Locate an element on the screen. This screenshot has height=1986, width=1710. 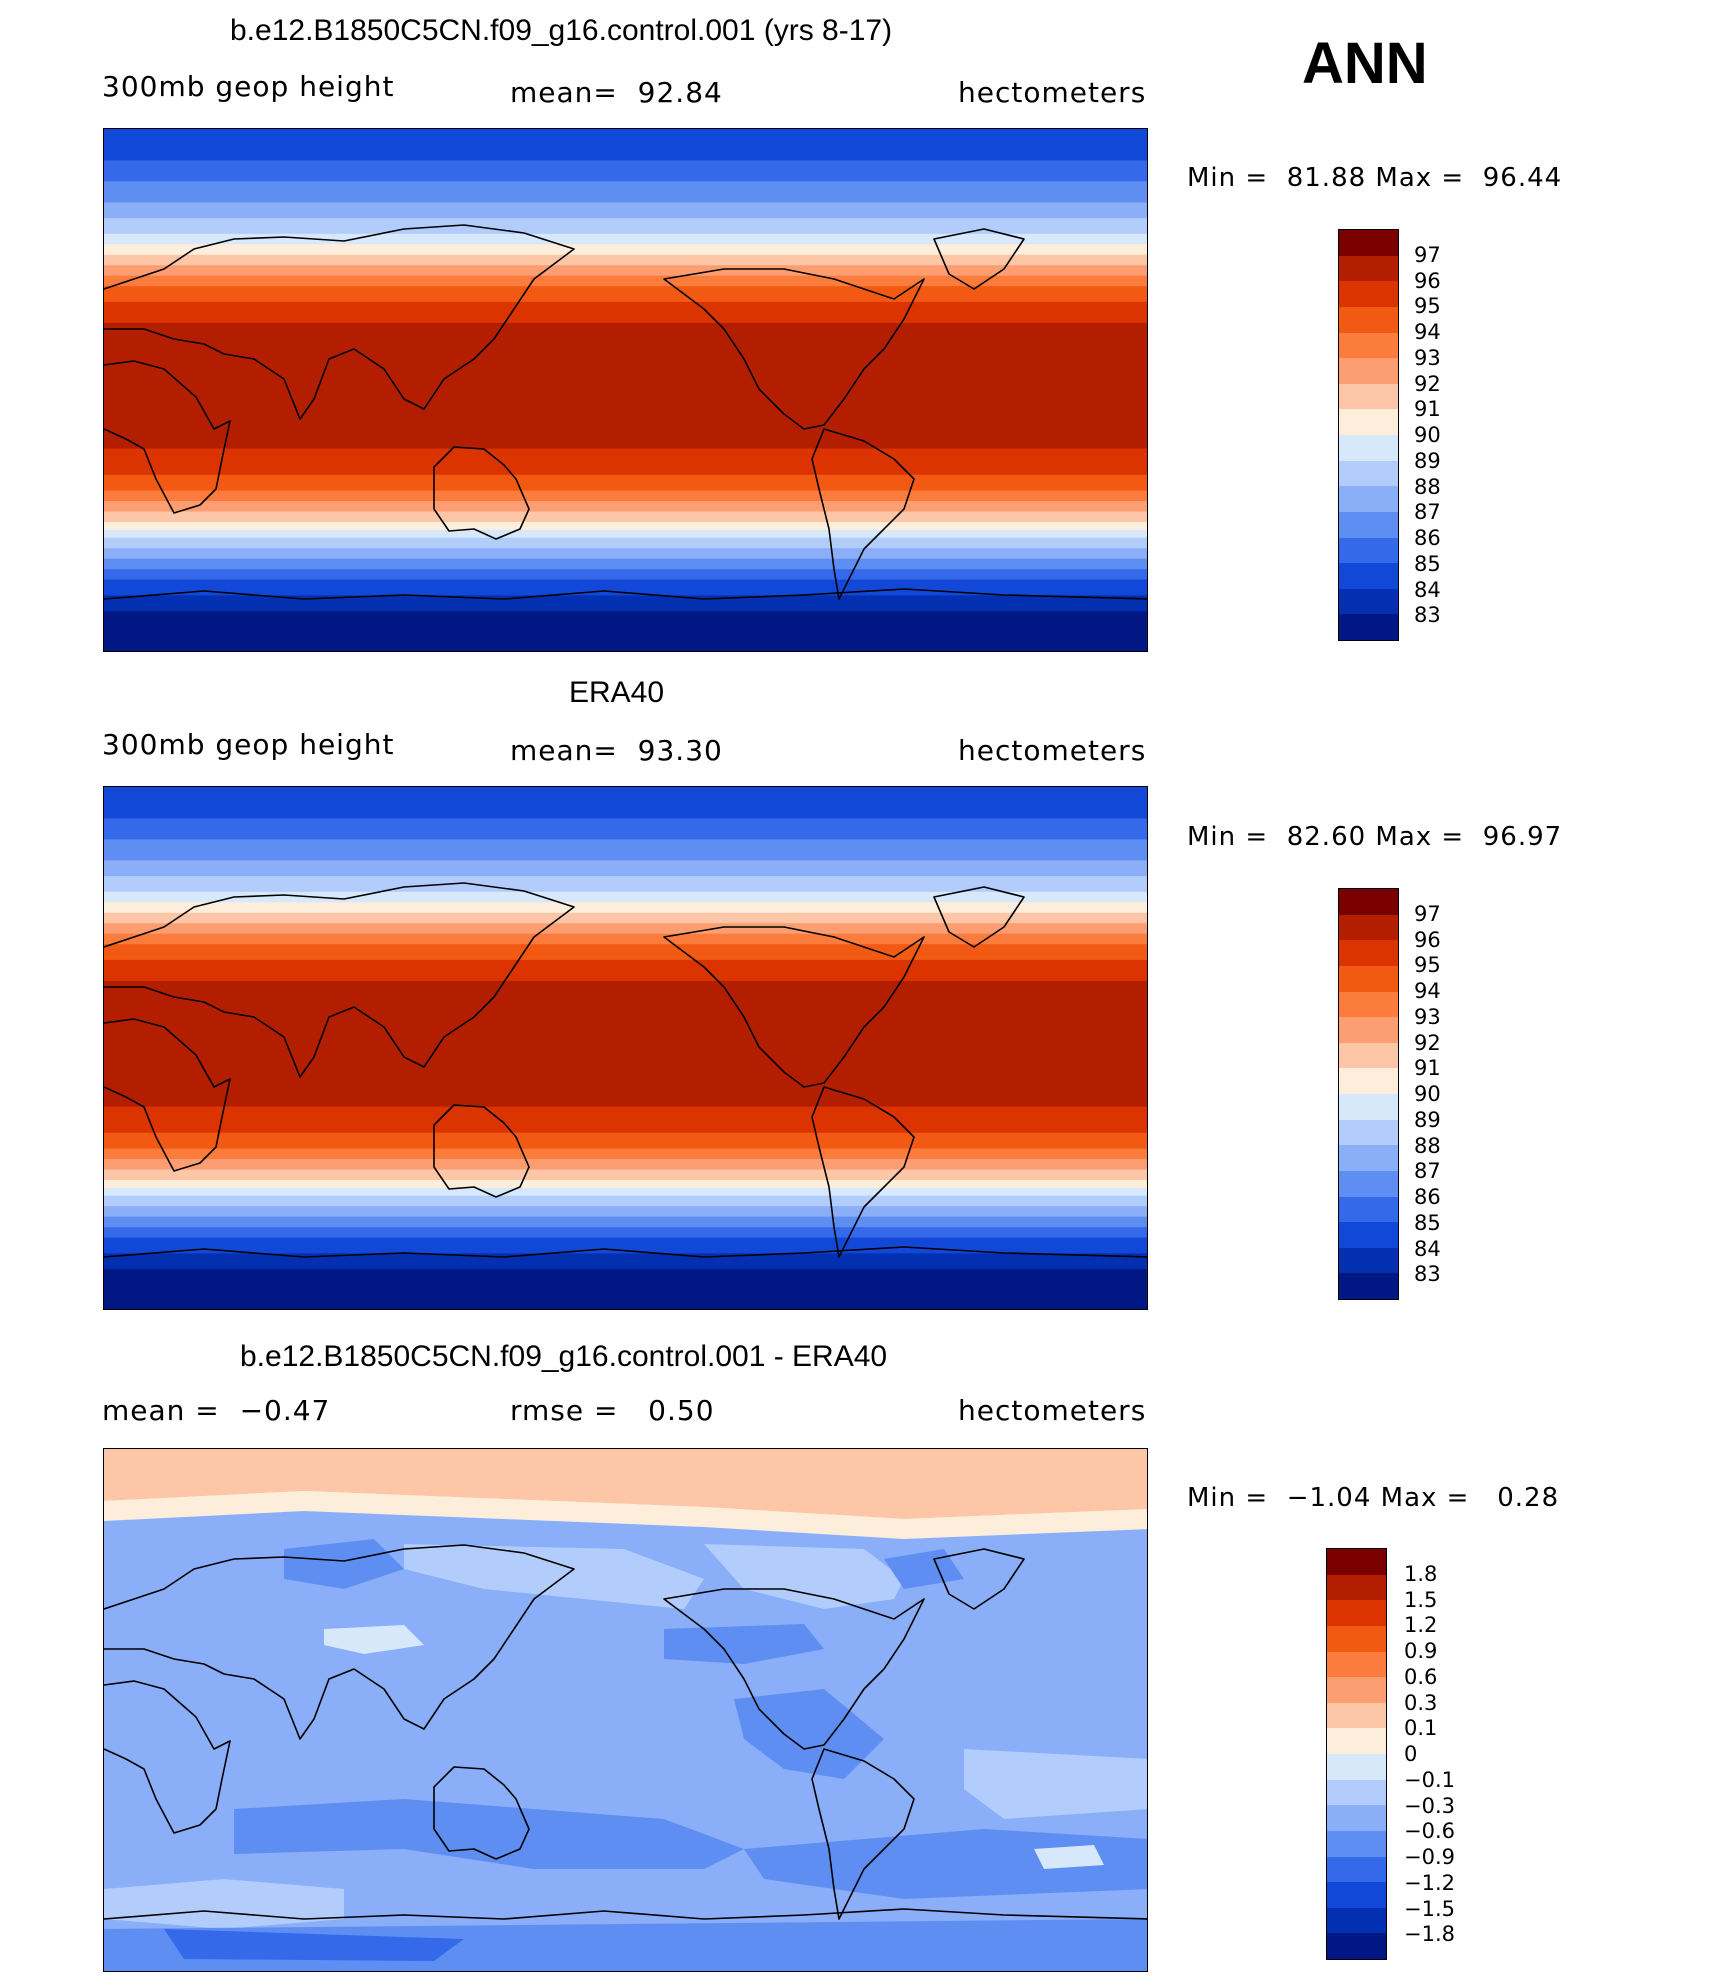
colorbar-tick-label: 96 is located at coordinates (1427, 939).